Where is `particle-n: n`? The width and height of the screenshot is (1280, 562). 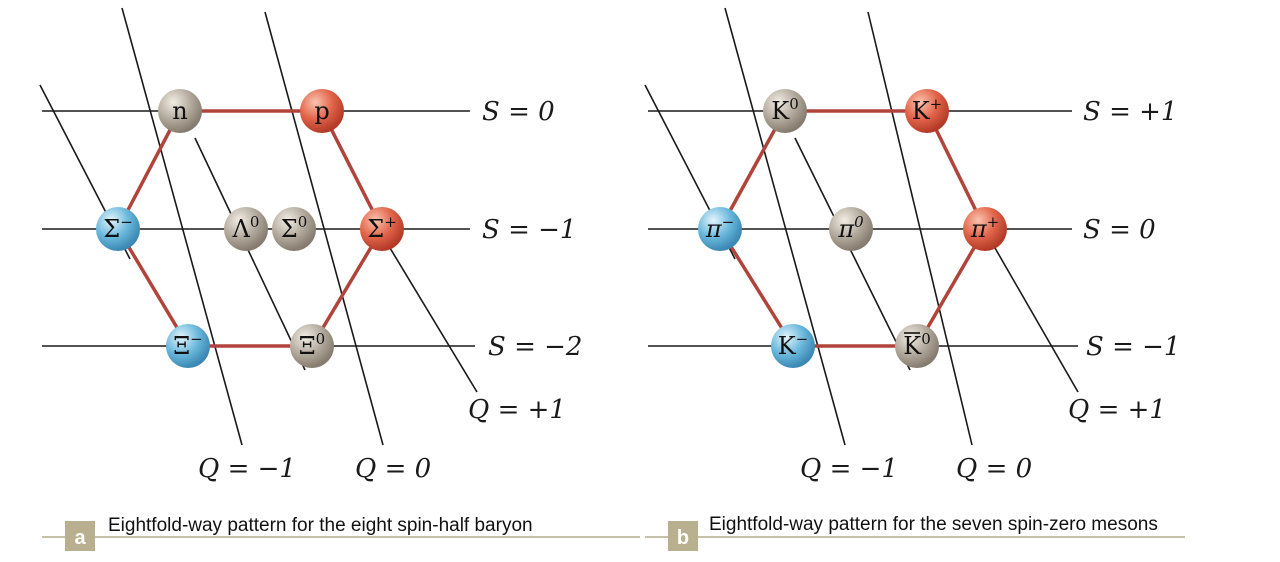
particle-n: n is located at coordinates (180, 111).